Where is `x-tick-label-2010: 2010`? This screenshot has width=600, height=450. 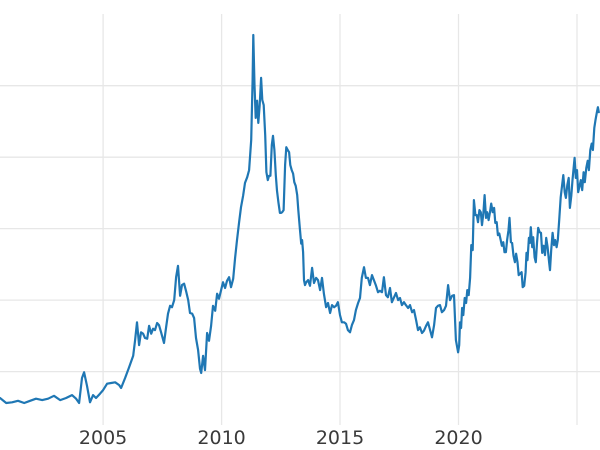 x-tick-label-2010: 2010 is located at coordinates (221, 438).